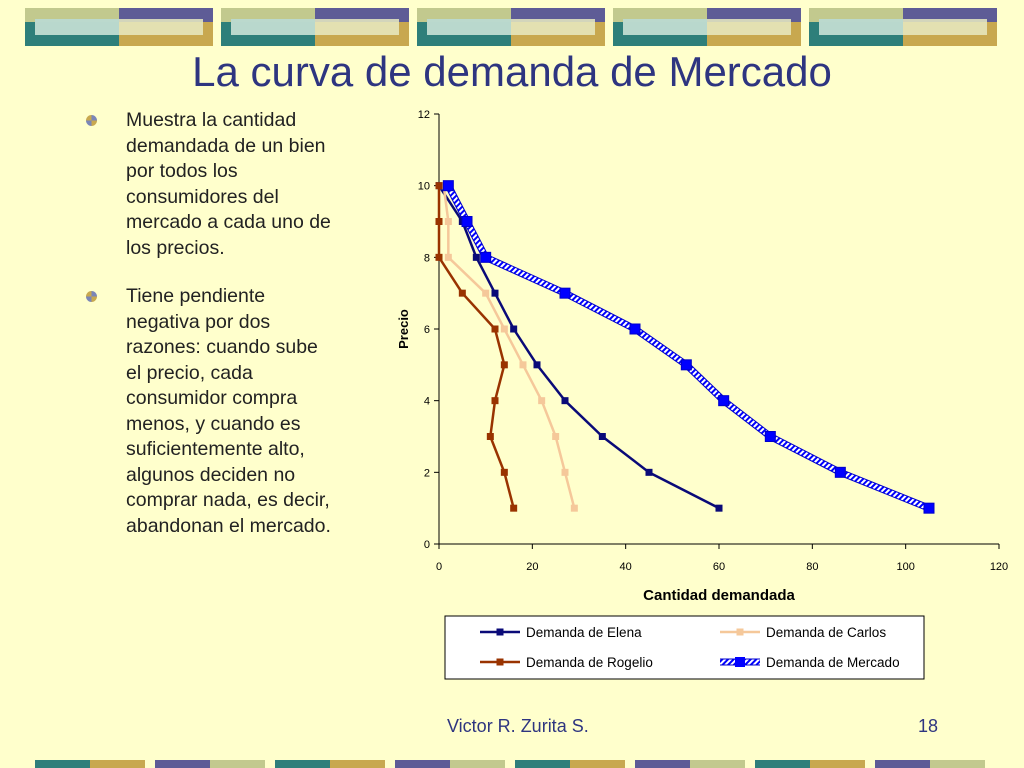 The height and width of the screenshot is (768, 1024). I want to click on legend-box, so click(684, 647).